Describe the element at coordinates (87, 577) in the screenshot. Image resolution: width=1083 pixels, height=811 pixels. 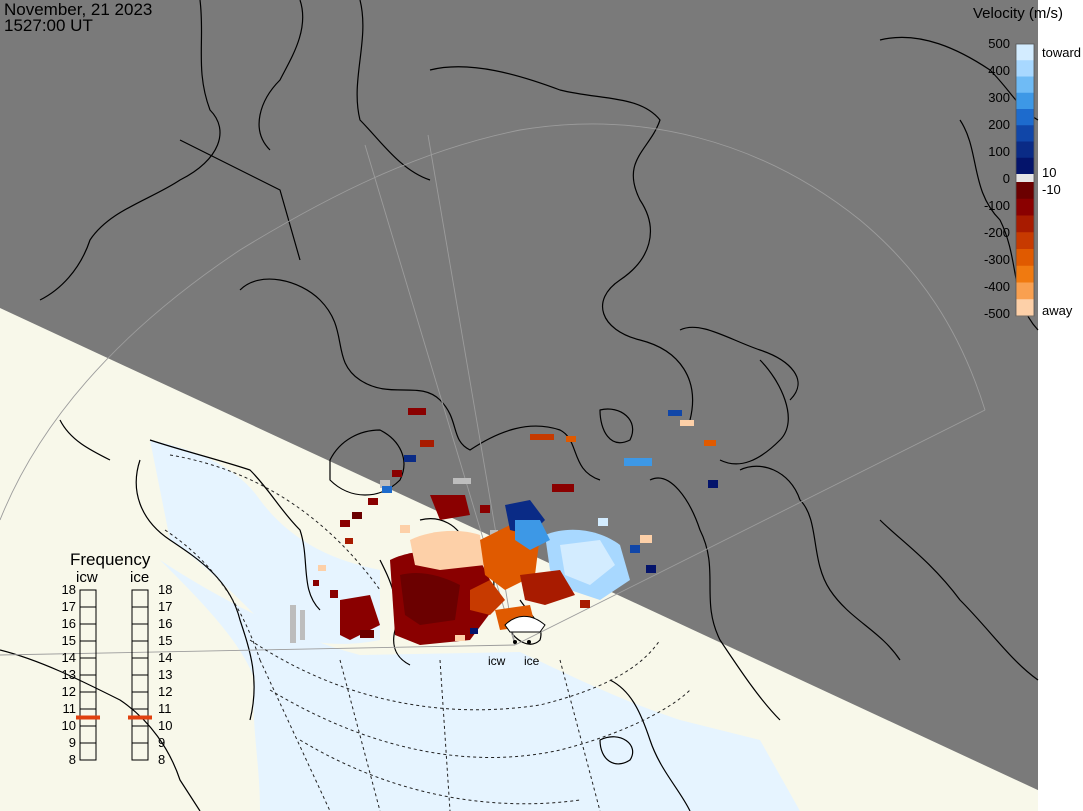
I see `frequency-col-icw-label: icw` at that location.